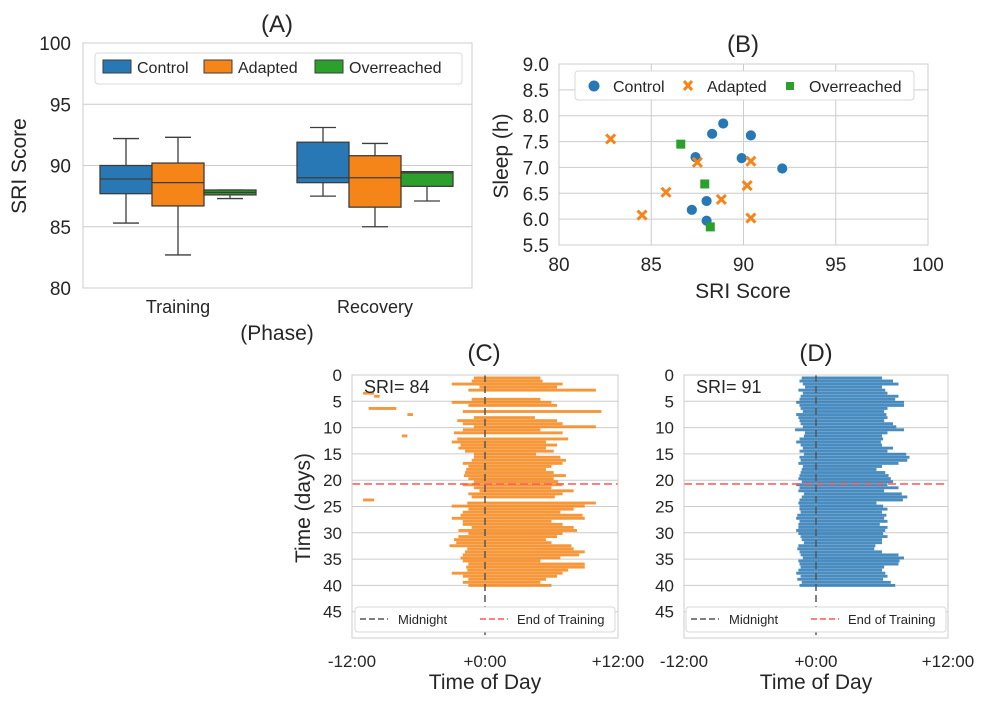  Describe the element at coordinates (332, 428) in the screenshot. I see `panel-c-y-tick-label: 10` at that location.